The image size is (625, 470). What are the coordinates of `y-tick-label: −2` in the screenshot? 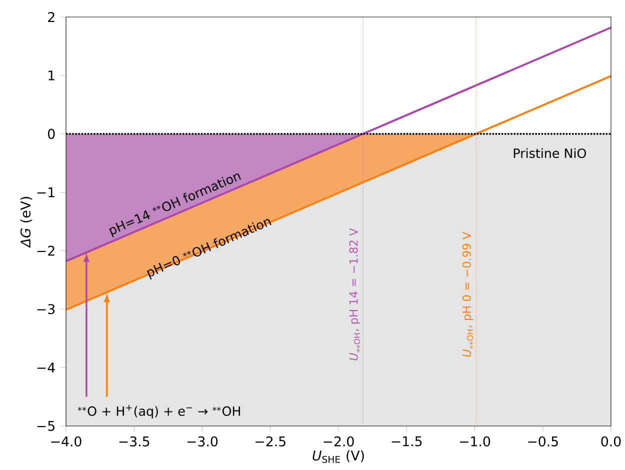 It's located at (45, 251).